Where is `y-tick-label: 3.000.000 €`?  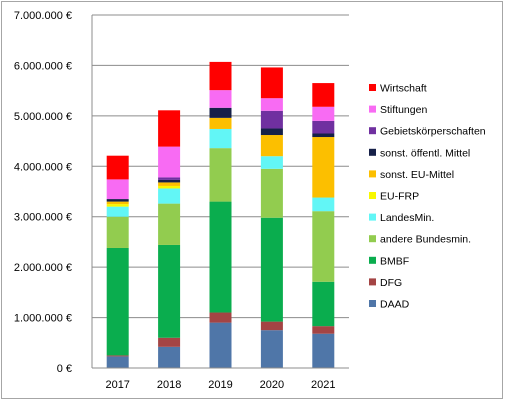
y-tick-label: 3.000.000 € is located at coordinates (43, 218).